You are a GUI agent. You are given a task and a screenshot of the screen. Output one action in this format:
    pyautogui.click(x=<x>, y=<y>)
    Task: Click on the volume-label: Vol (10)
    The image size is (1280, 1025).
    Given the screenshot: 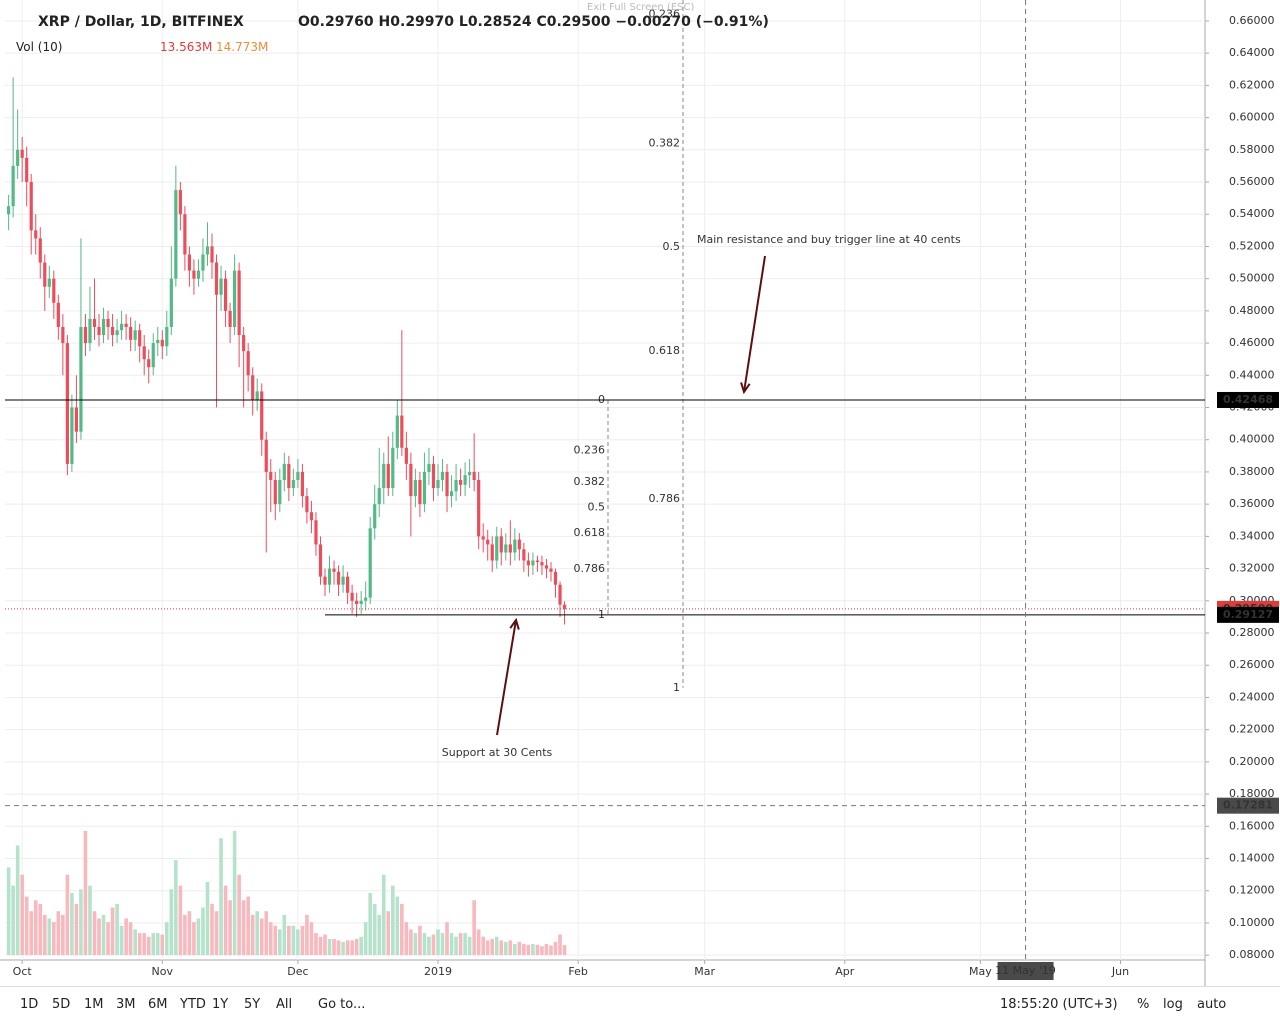 What is the action you would take?
    pyautogui.click(x=39, y=47)
    